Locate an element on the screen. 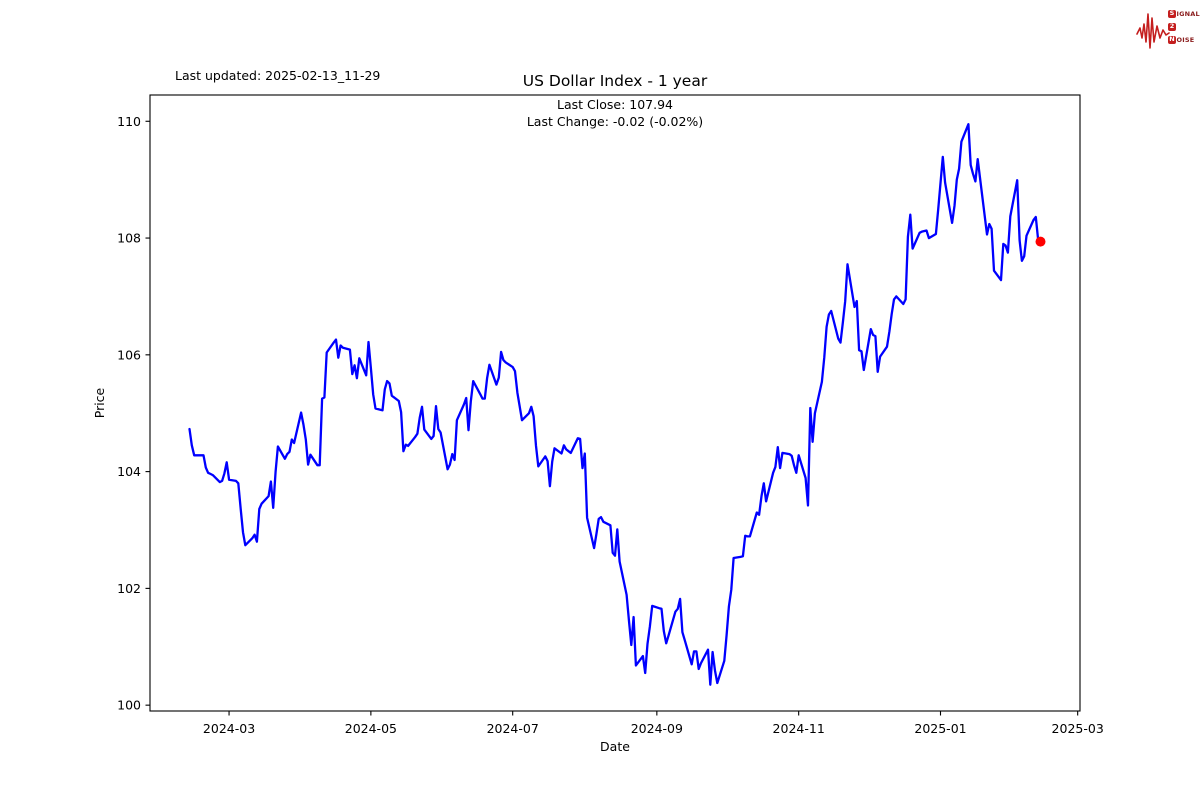 Image resolution: width=1200 pixels, height=800 pixels. y-tick-label: 102 is located at coordinates (129, 588).